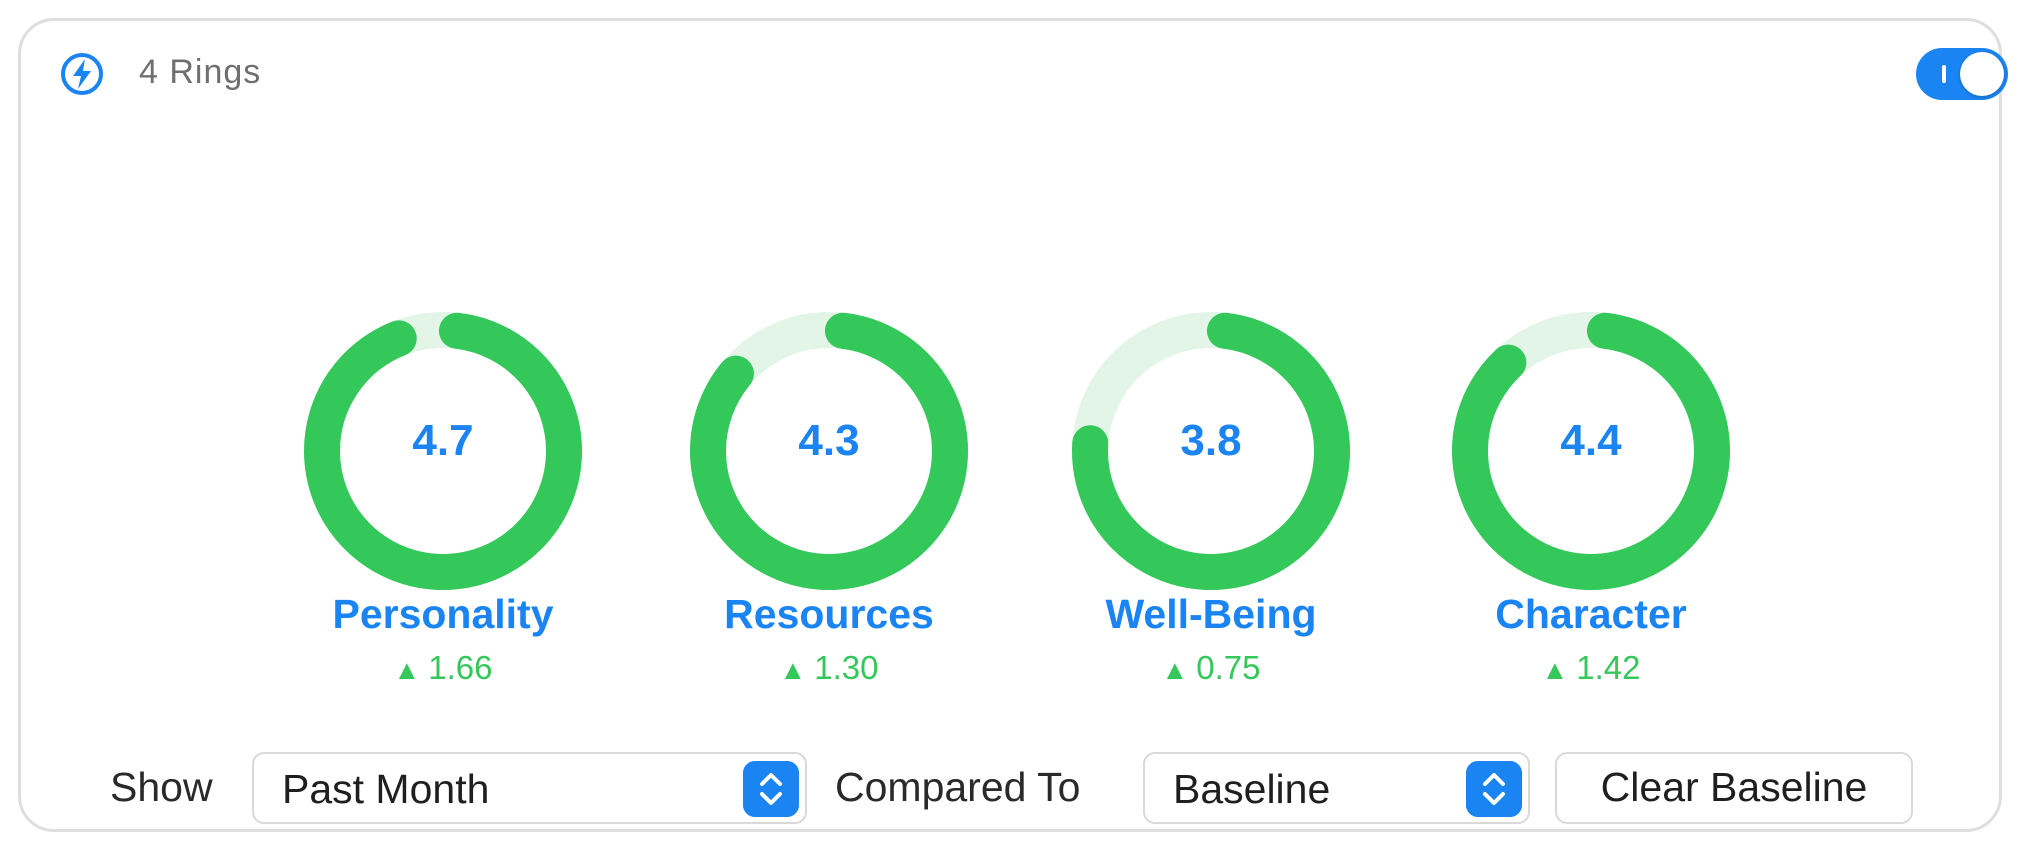  I want to click on ring-score: 3.8, so click(1211, 440).